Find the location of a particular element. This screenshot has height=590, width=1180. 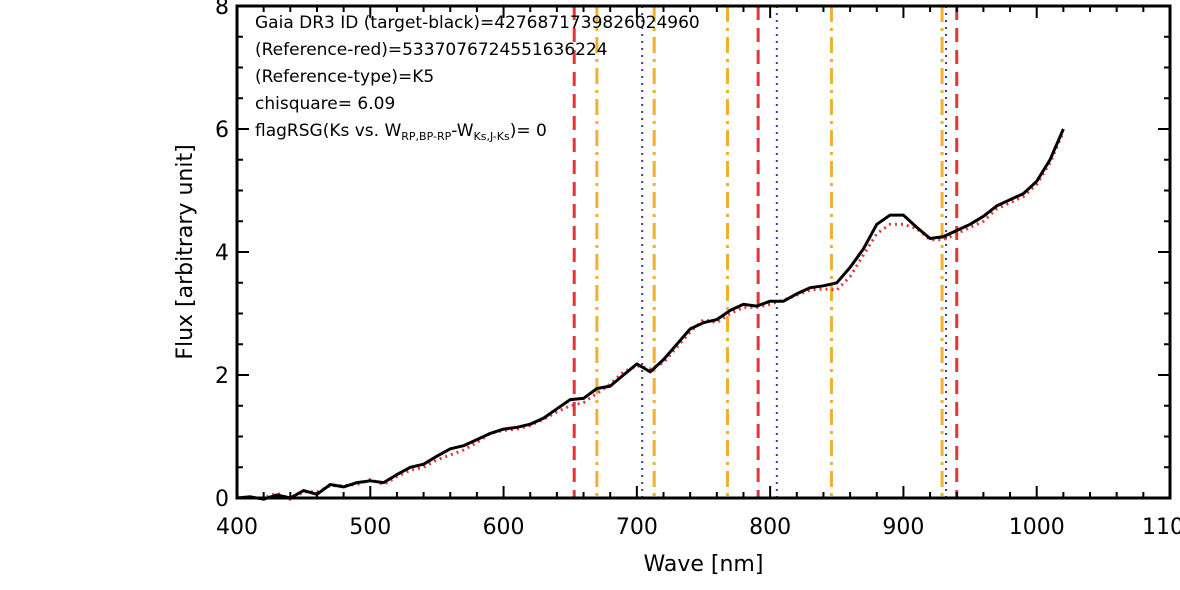

flag-suffix: )= 0 is located at coordinates (528, 131).